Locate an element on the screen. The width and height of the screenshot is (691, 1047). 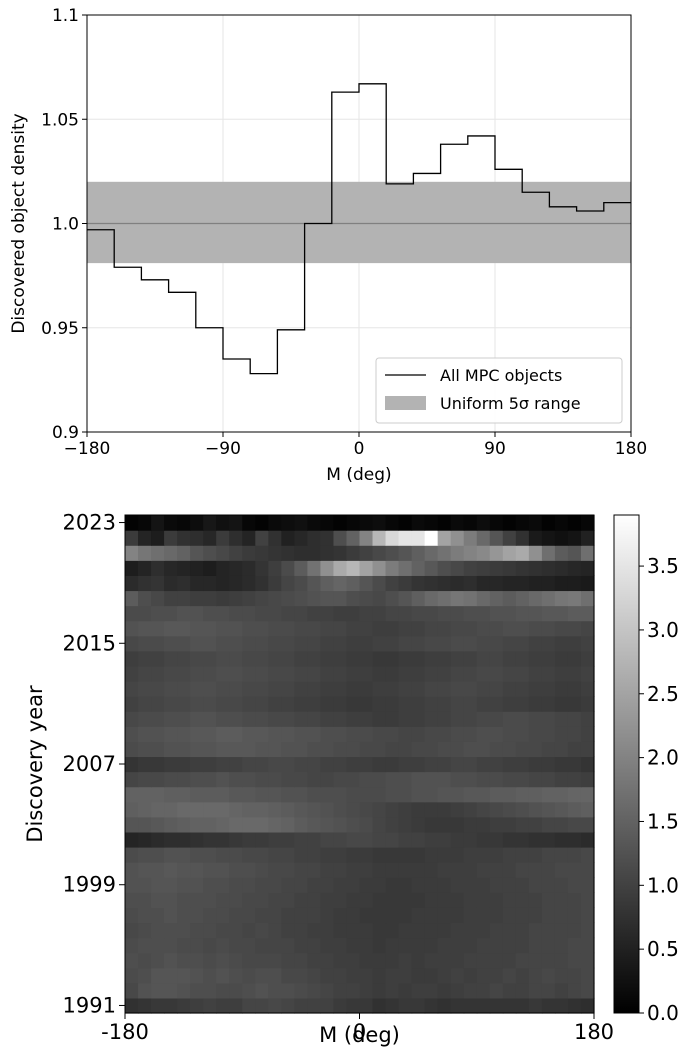
top-y-tick-label-1: 0.95 is located at coordinates (60, 329).